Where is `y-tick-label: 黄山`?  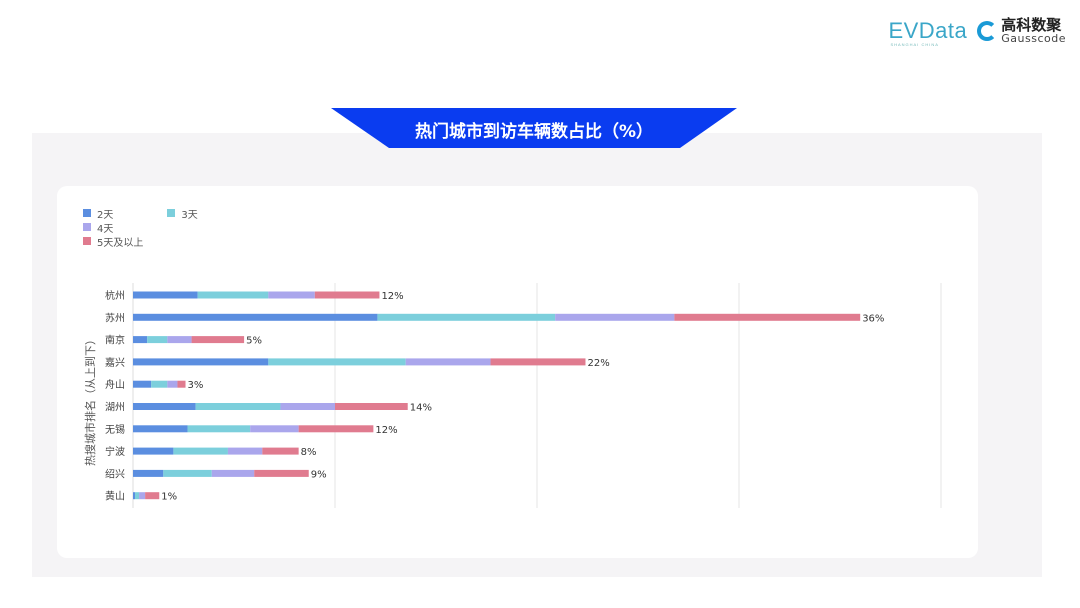 y-tick-label: 黄山 is located at coordinates (115, 496).